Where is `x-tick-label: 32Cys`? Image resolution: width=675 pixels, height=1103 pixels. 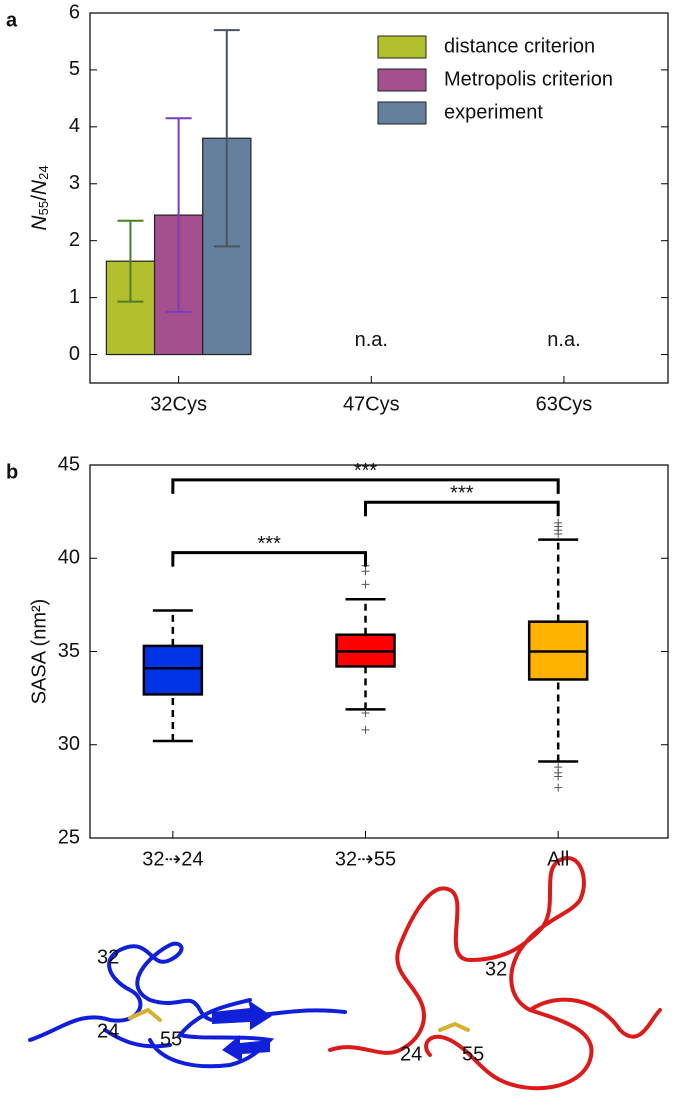
x-tick-label: 32Cys is located at coordinates (178, 404).